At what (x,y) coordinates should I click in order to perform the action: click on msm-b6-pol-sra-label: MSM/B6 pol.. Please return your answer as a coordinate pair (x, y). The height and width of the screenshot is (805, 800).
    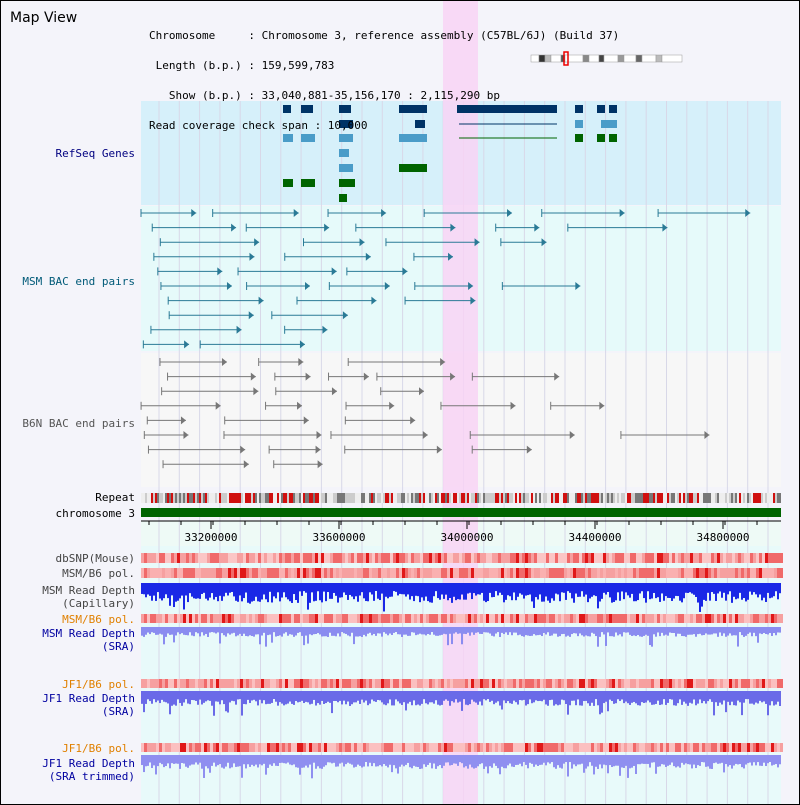
    Looking at the image, I should click on (98, 619).